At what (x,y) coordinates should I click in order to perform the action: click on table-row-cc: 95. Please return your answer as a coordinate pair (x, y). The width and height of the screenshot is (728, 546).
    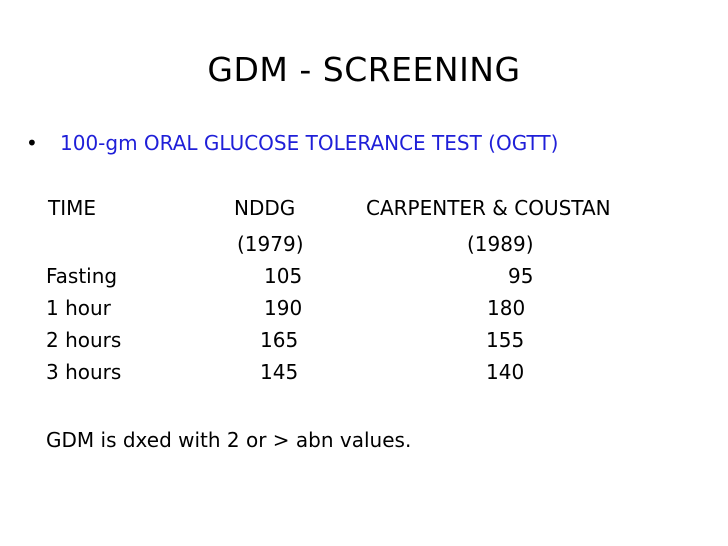
    Looking at the image, I should click on (521, 276).